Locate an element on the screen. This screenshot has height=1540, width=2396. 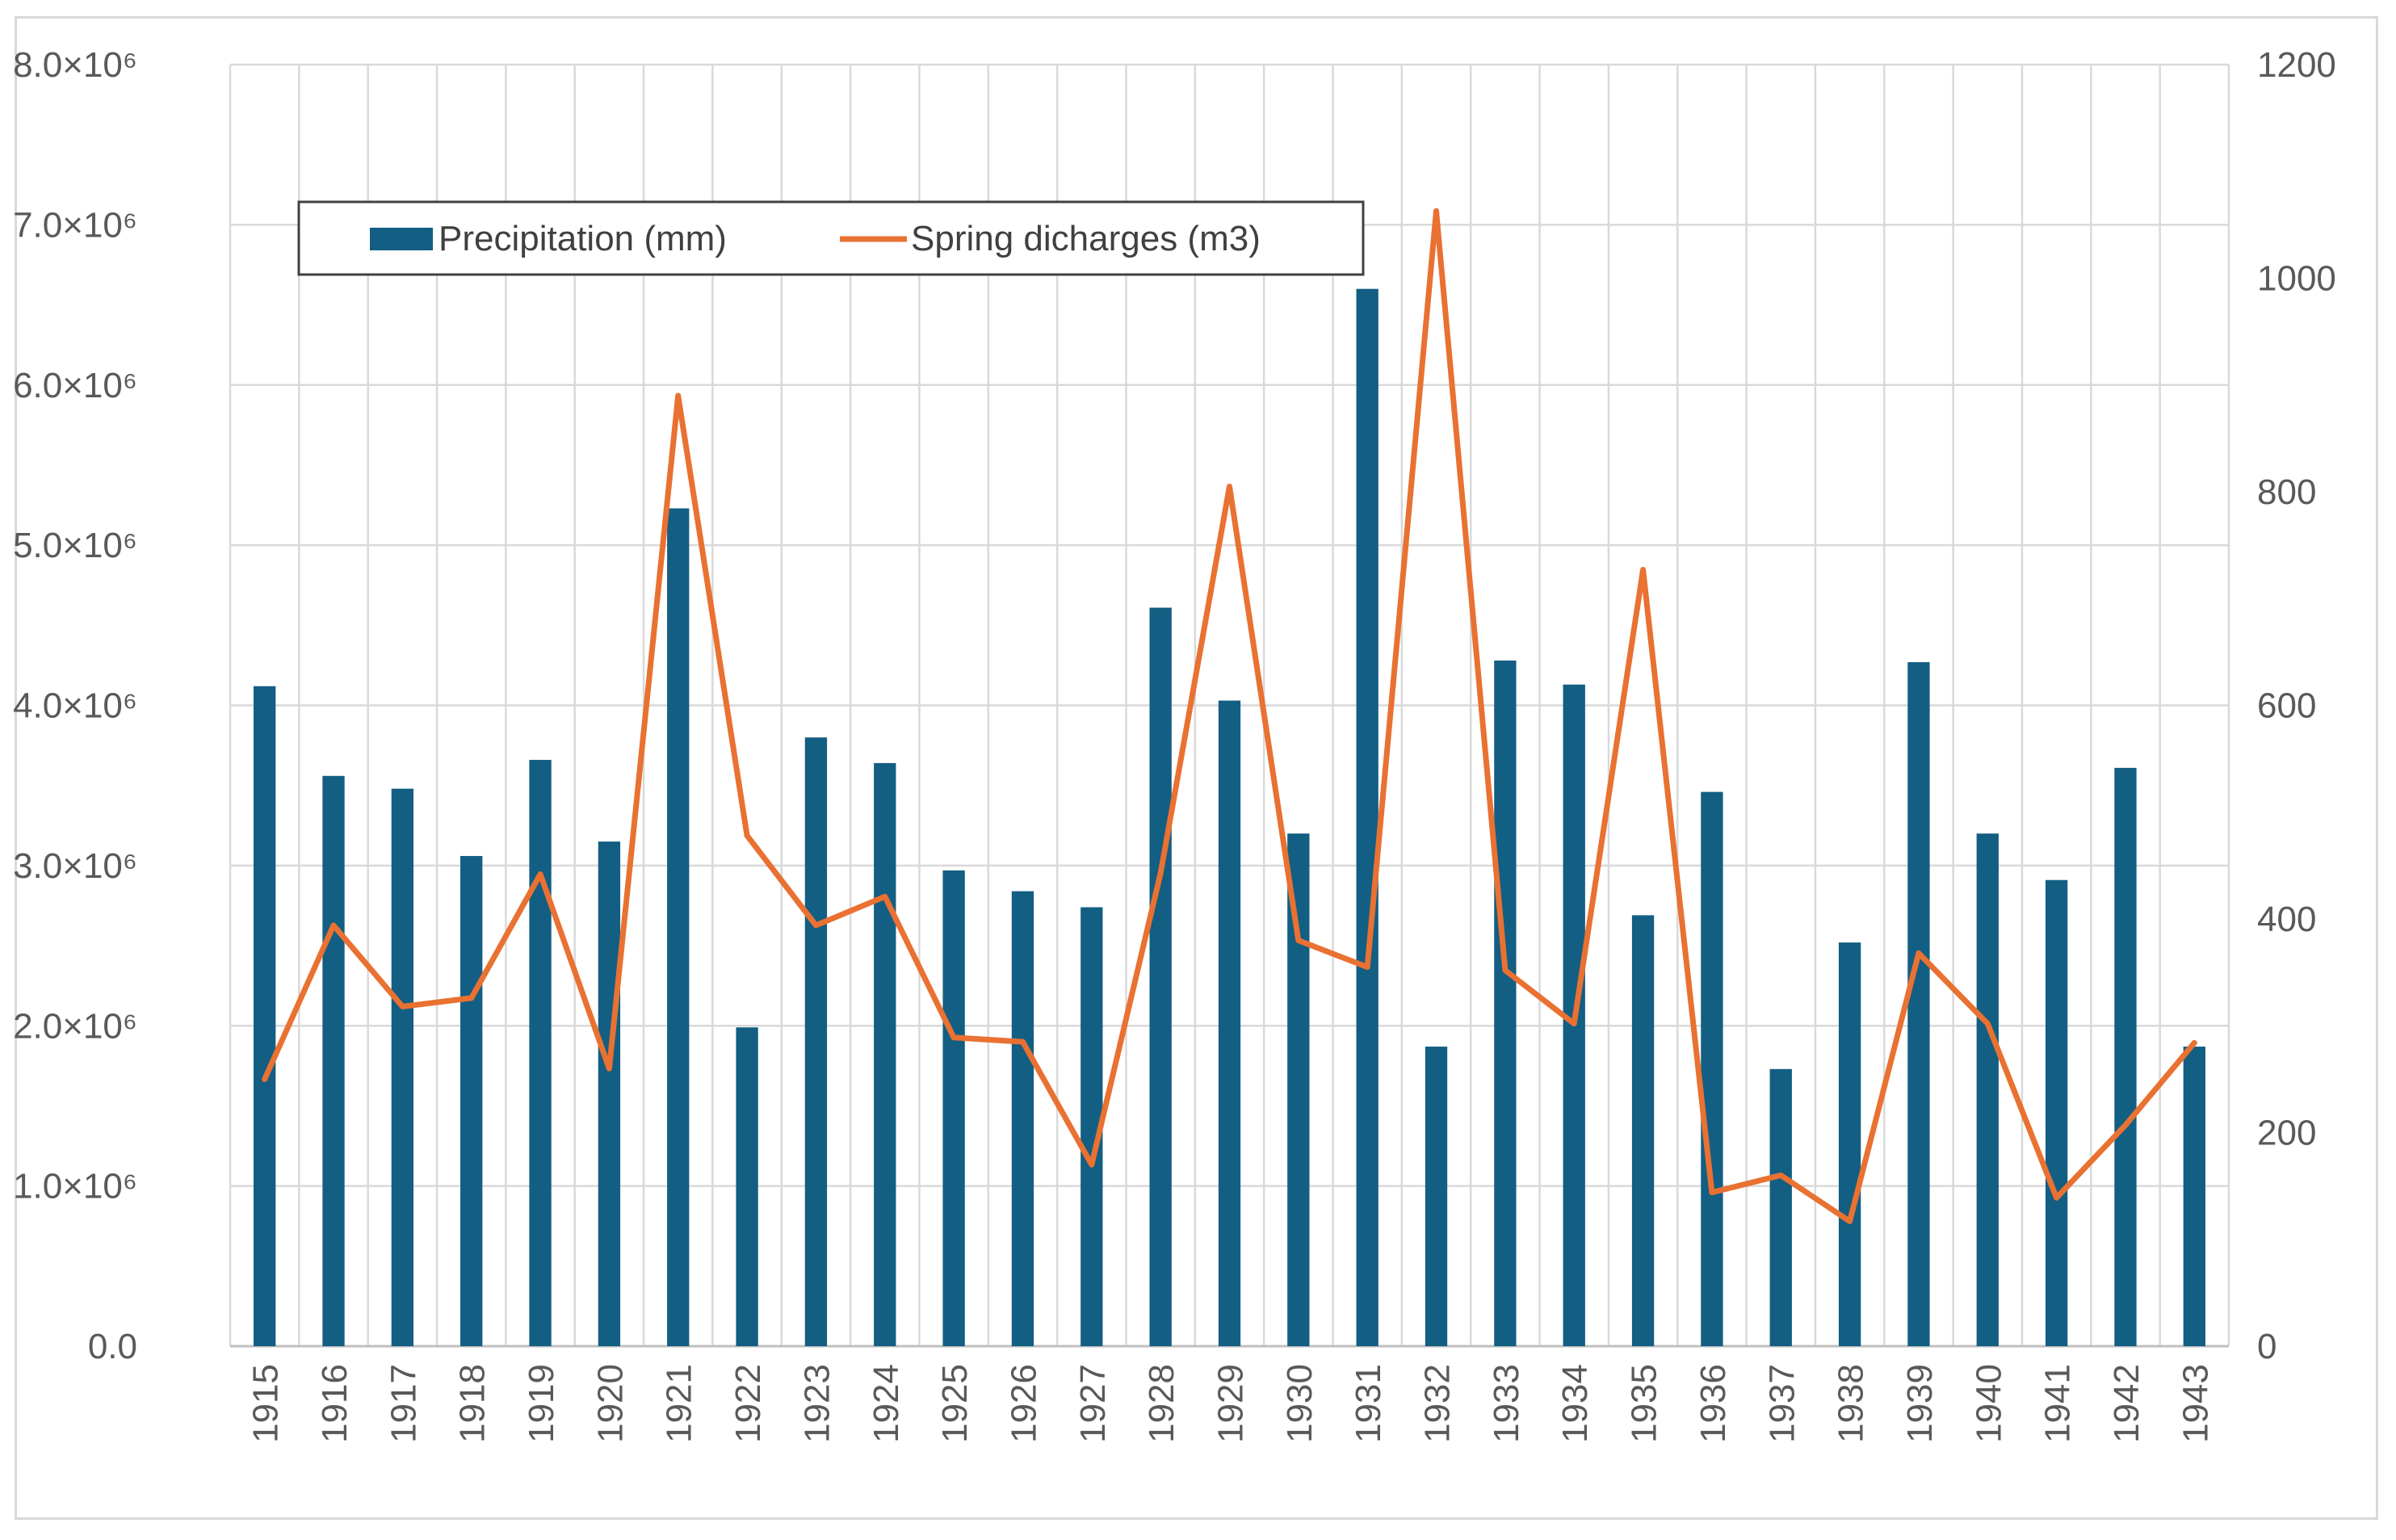
bar-precipitation-1915 is located at coordinates (265, 1016).